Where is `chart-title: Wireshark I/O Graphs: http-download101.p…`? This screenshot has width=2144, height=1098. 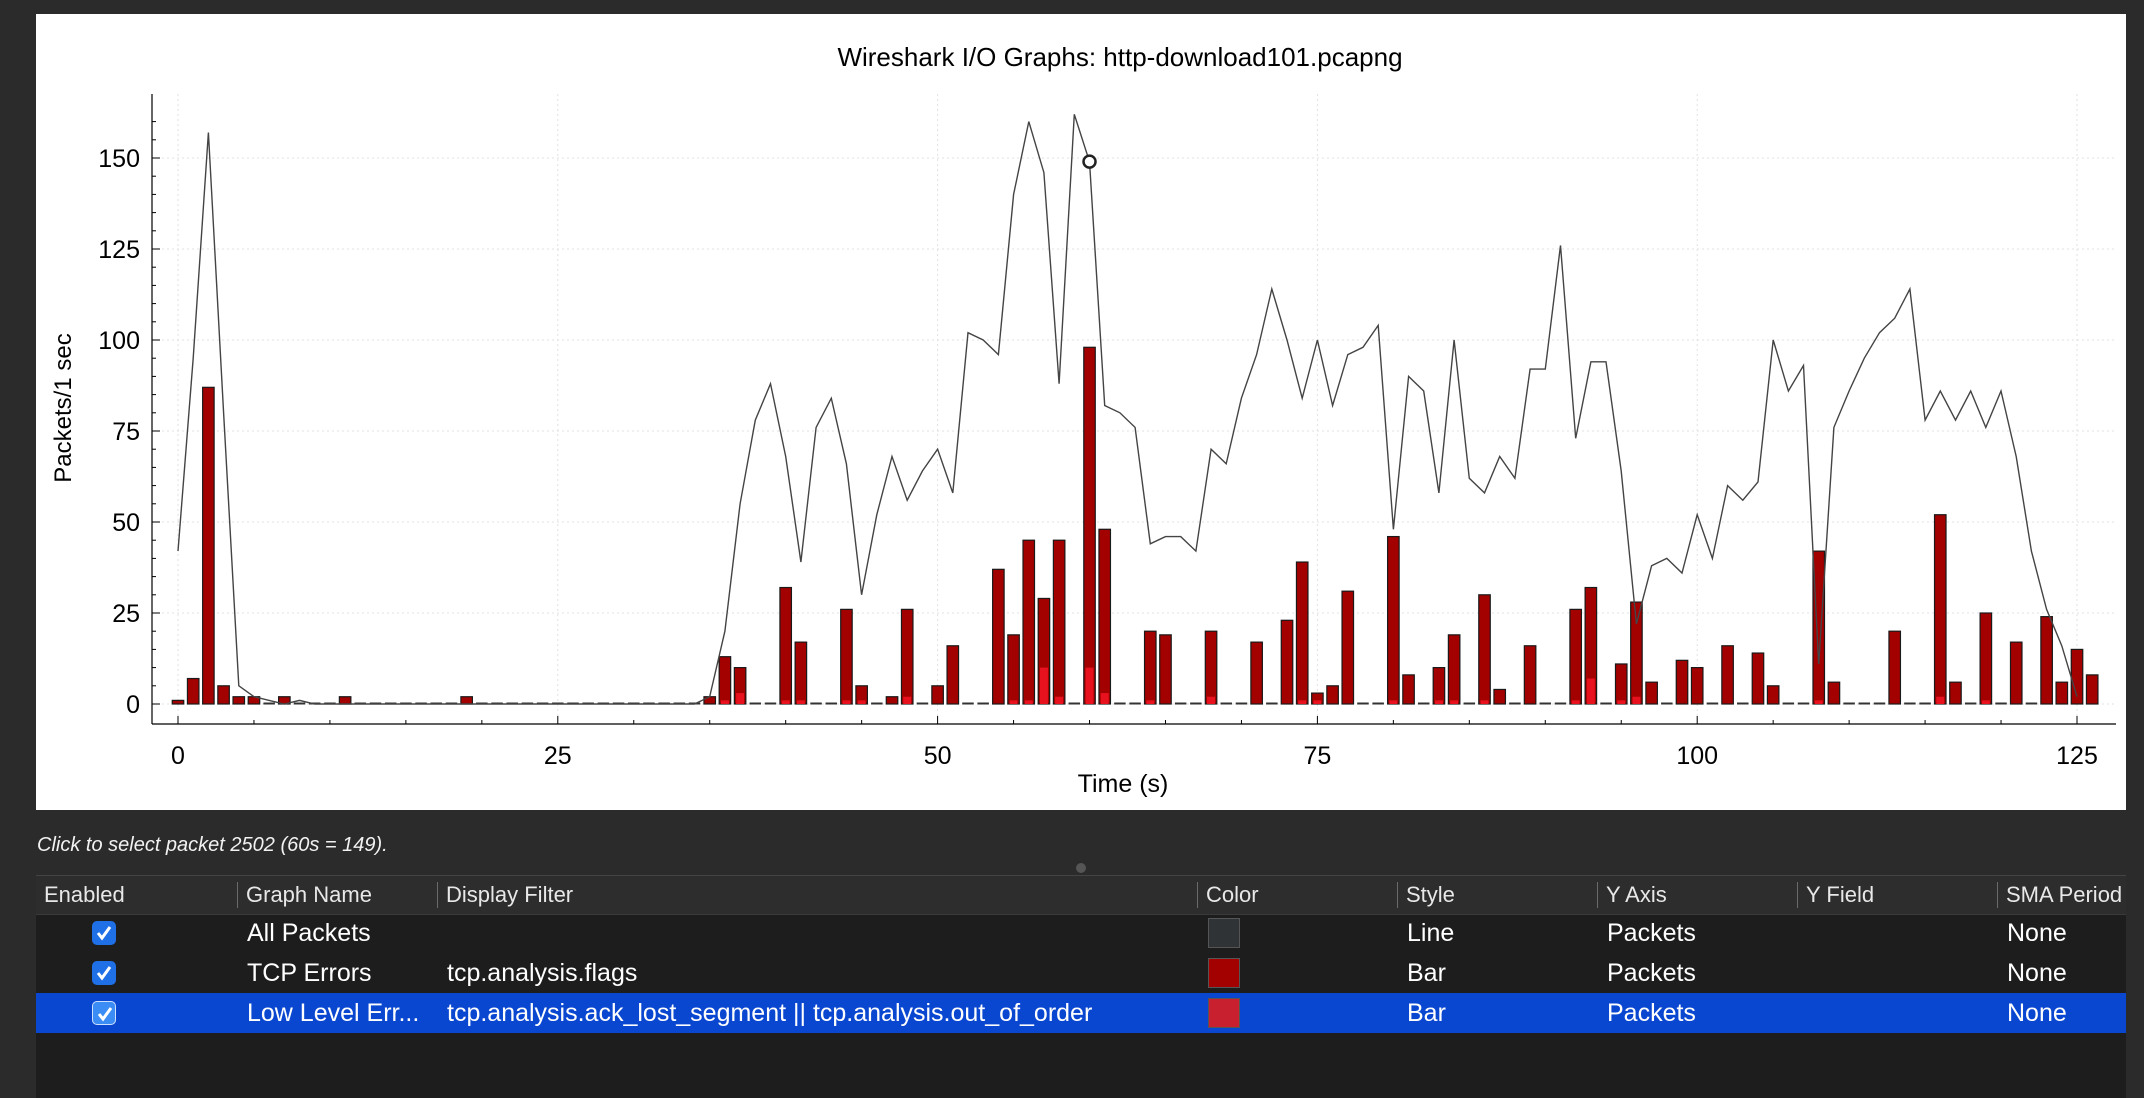 chart-title: Wireshark I/O Graphs: http-download101.p… is located at coordinates (1119, 57).